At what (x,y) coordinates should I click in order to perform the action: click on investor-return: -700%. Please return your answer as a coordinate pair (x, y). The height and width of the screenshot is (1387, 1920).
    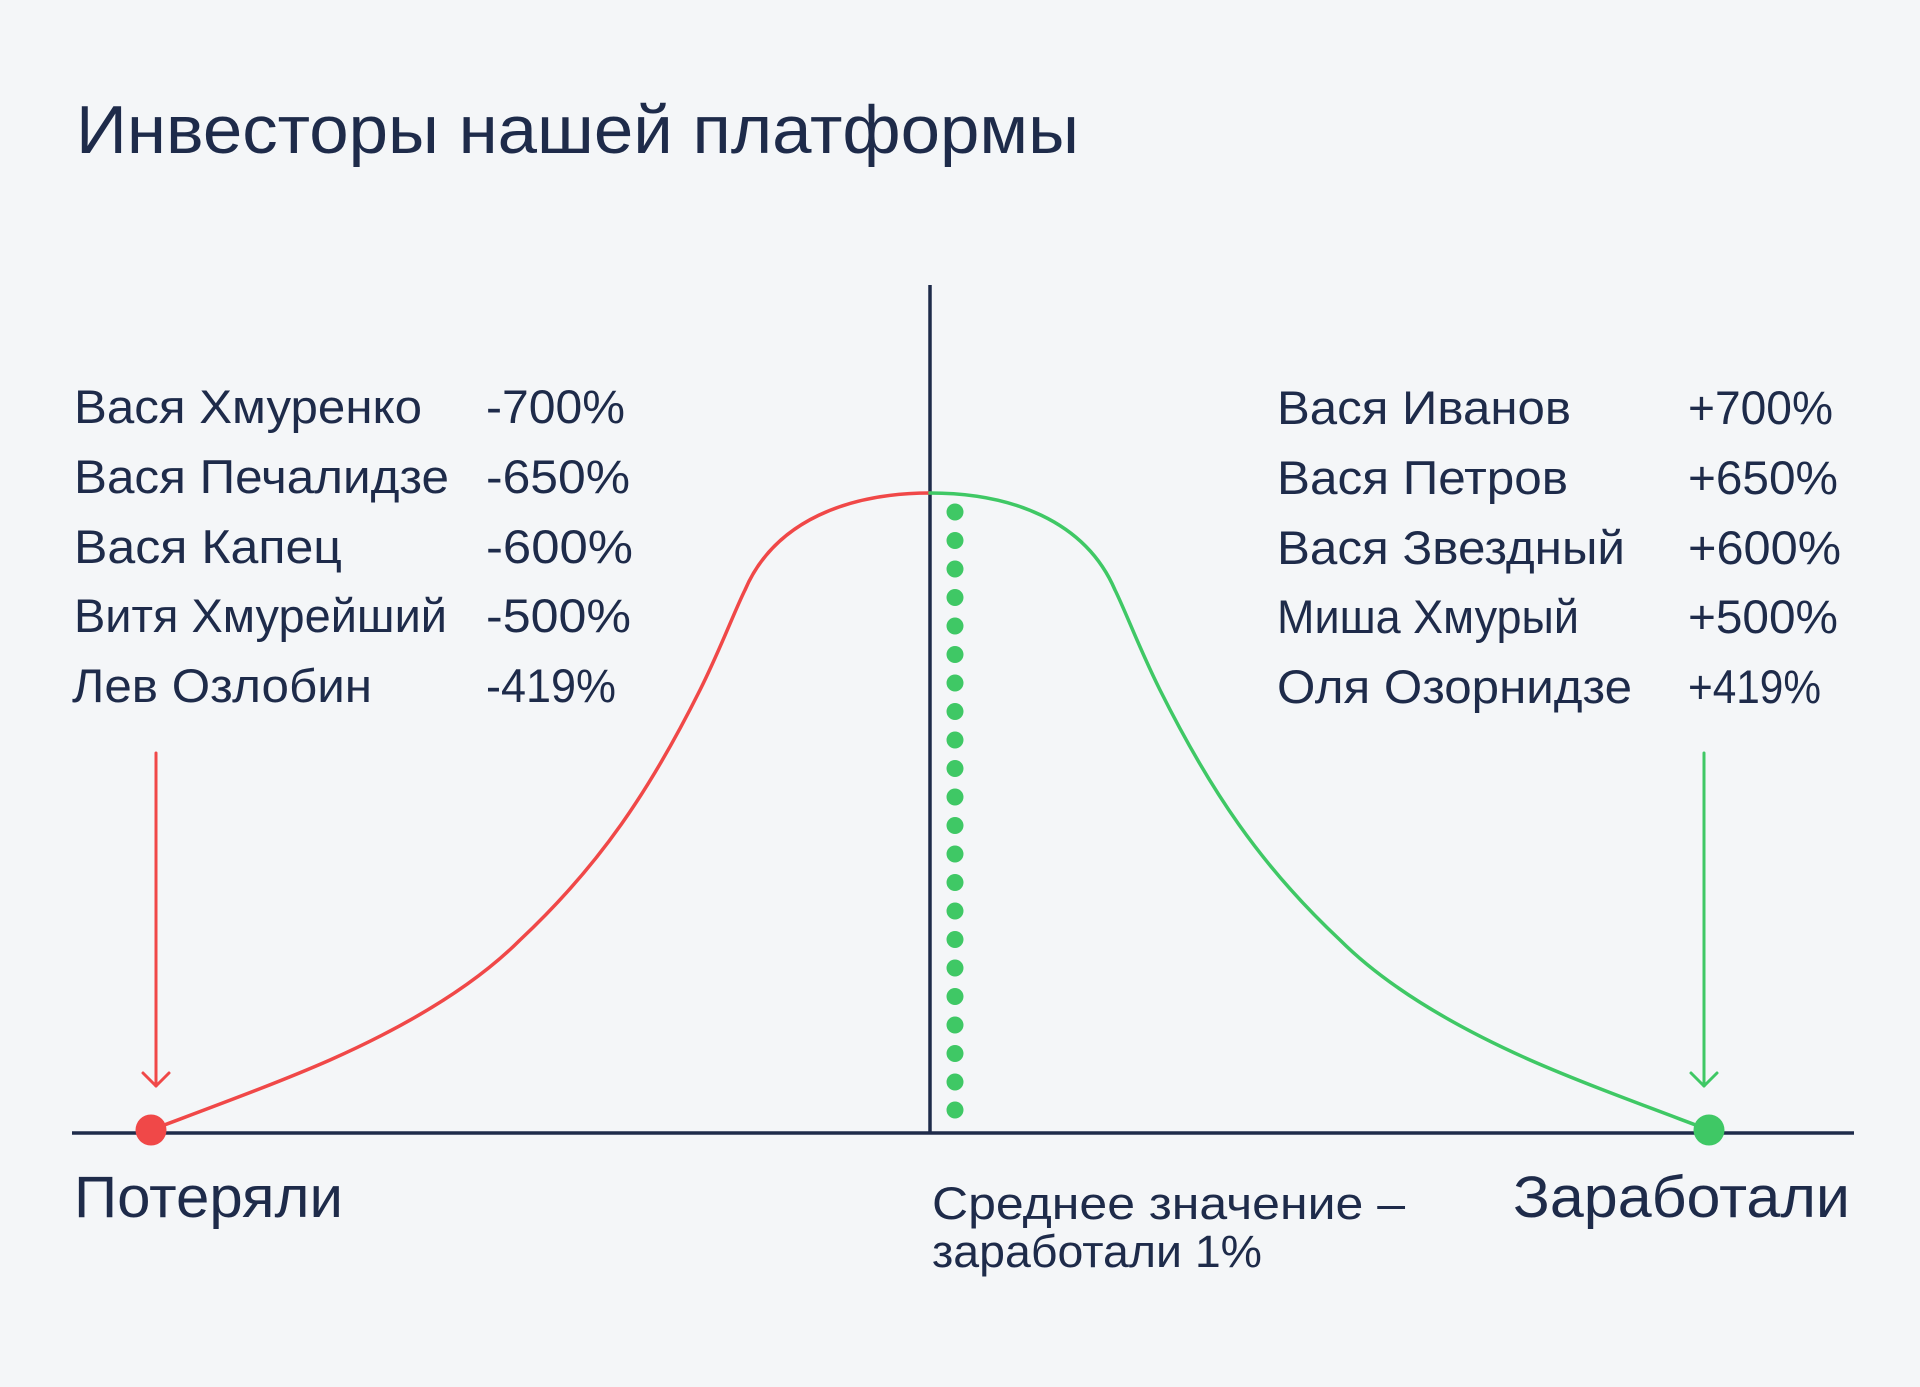
    Looking at the image, I should click on (555, 406).